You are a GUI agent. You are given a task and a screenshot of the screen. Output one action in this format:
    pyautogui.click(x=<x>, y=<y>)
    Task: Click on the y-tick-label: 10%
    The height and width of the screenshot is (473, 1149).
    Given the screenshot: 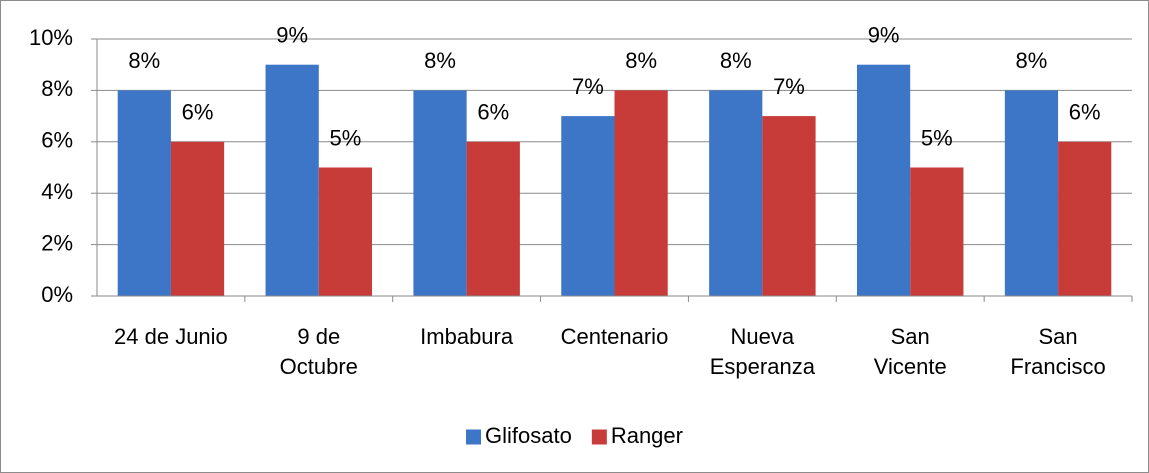 What is the action you would take?
    pyautogui.click(x=51, y=37)
    